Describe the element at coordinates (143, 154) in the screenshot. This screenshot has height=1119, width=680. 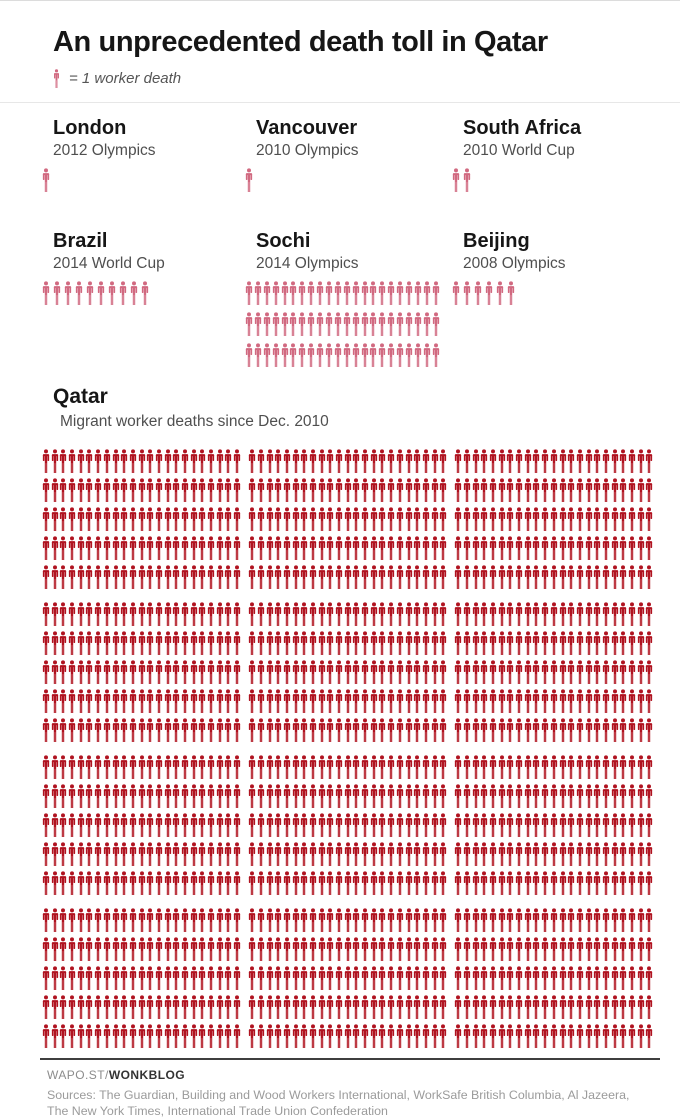
I see `group-london: London 2012 Olympics` at that location.